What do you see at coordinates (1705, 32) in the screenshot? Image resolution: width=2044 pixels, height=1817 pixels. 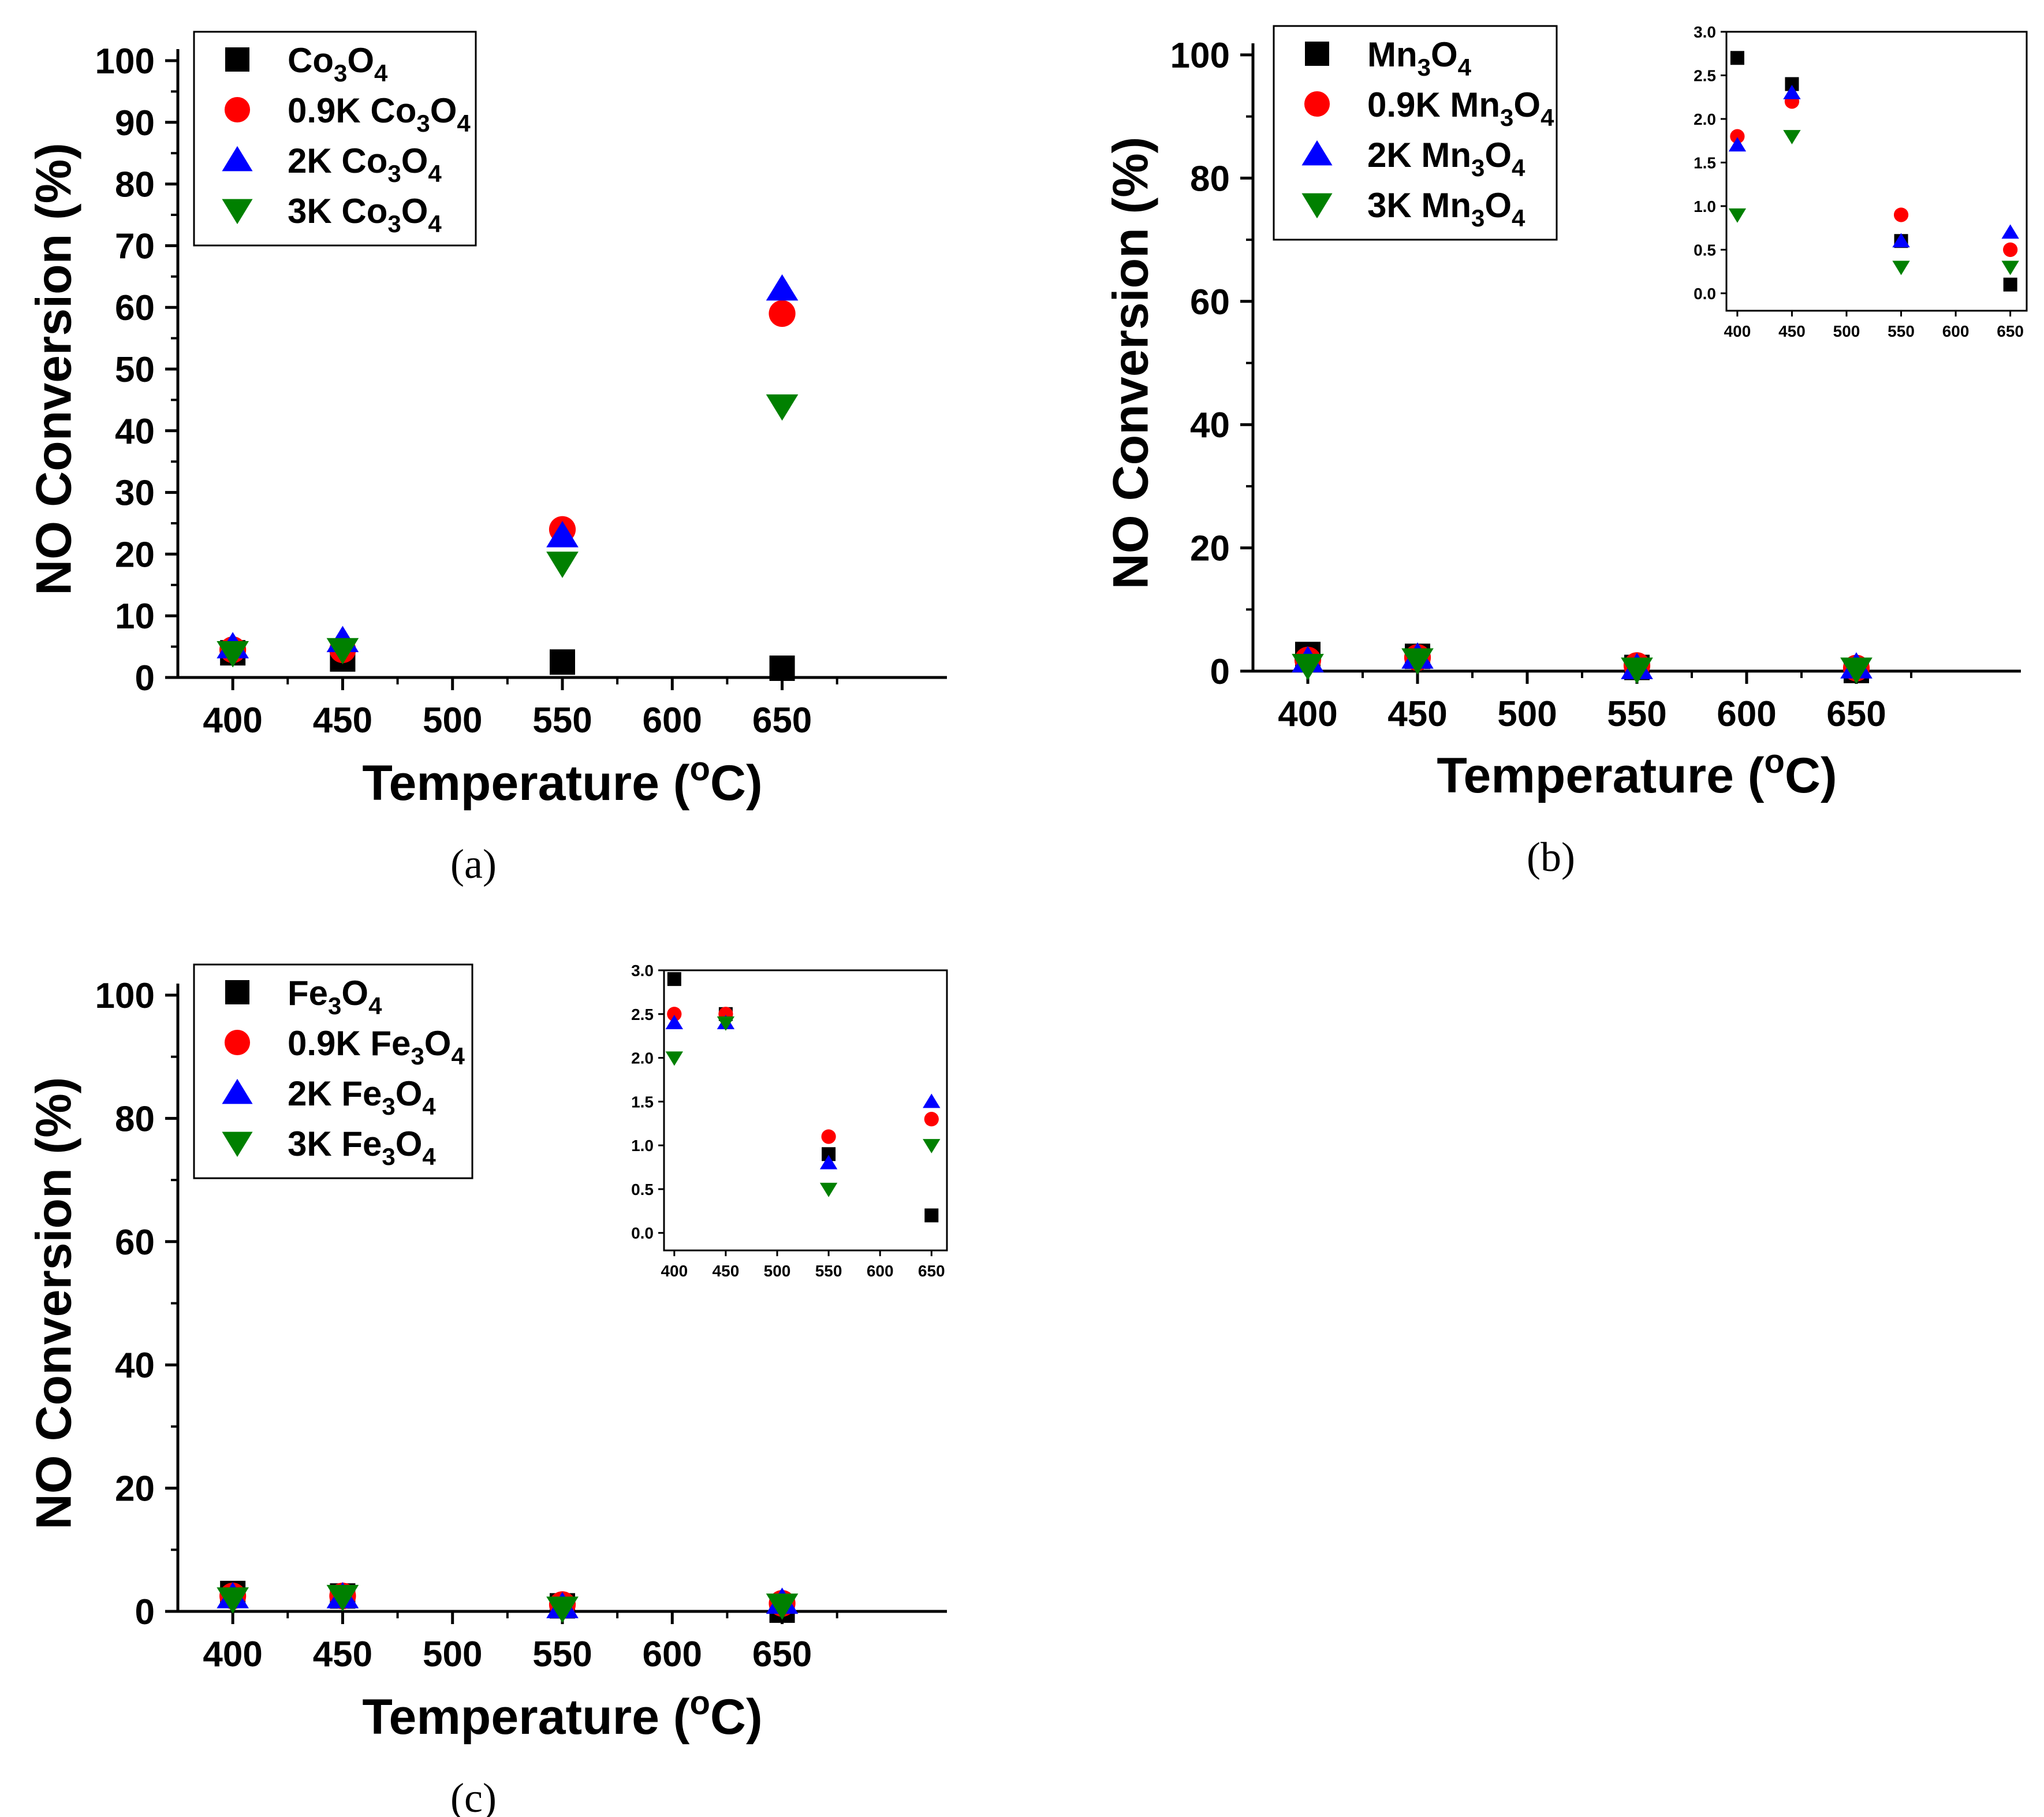 I see `inset-y-tick-label: 3.0` at bounding box center [1705, 32].